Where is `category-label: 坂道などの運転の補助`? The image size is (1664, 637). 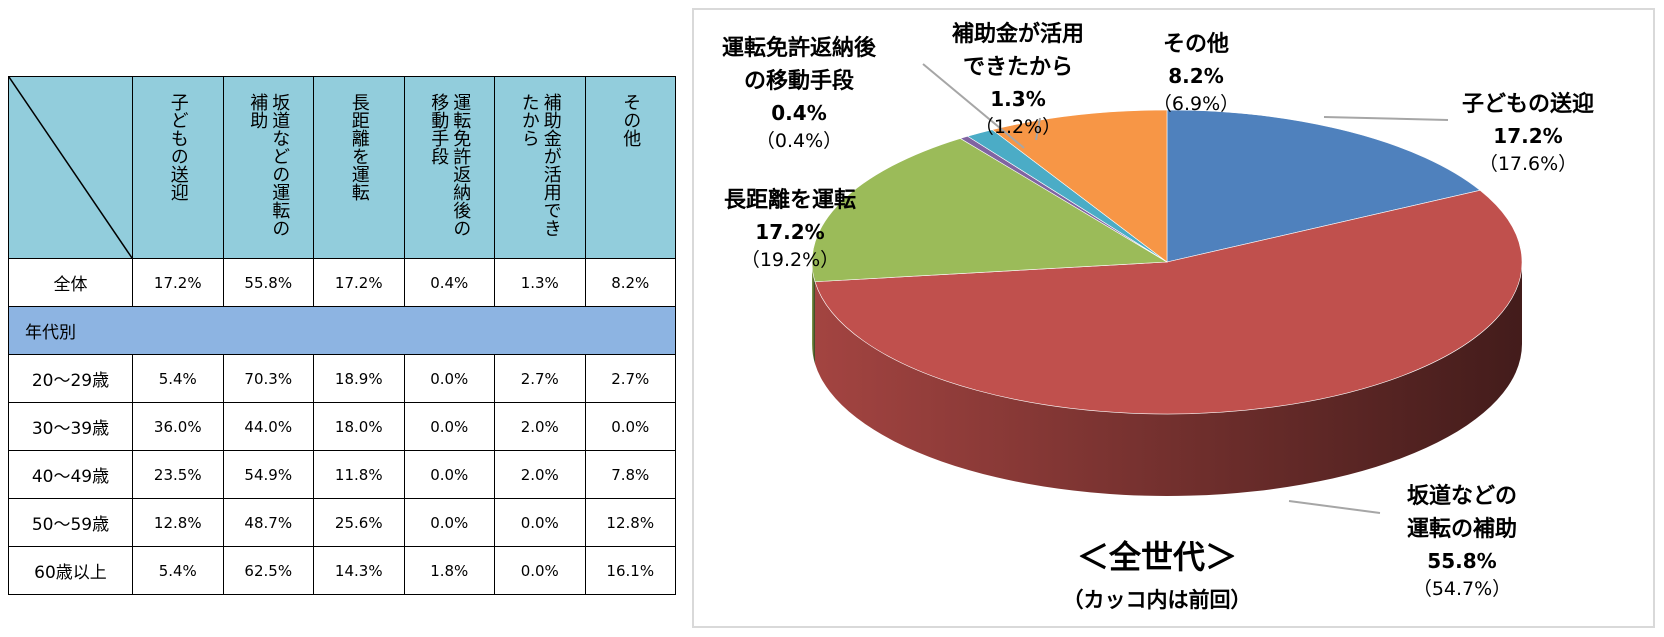
category-label: 坂道などの運転の補助 is located at coordinates (1461, 513).